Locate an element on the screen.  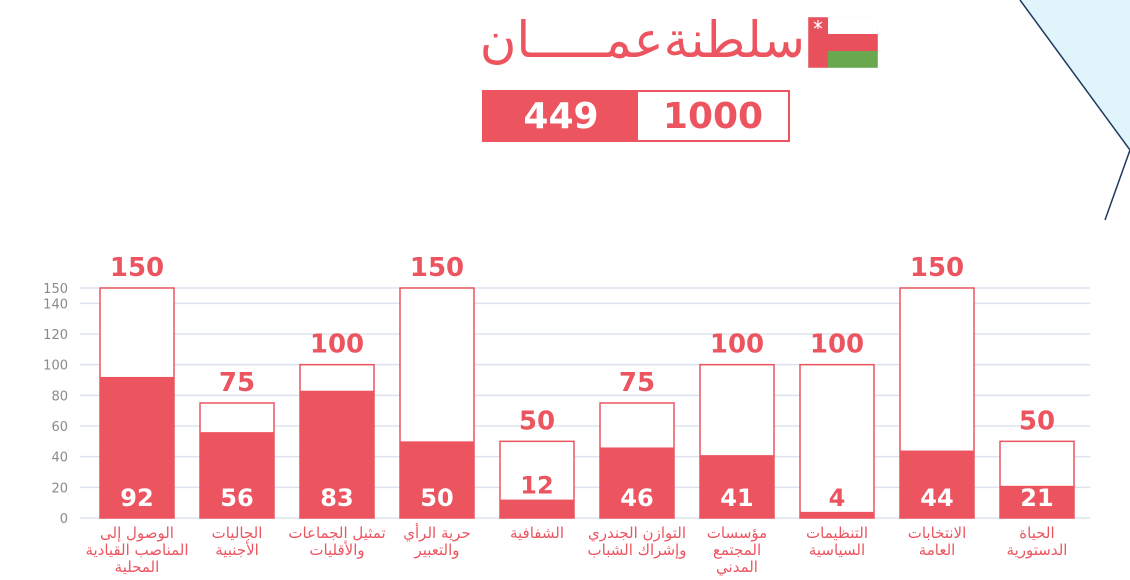
oman-flag-icon is located at coordinates (843, 42).